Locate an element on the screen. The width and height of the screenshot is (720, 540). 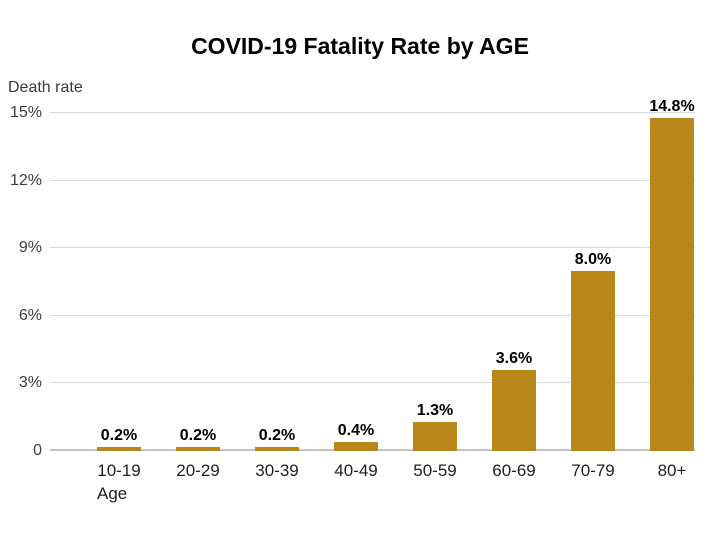
y-tick-label: 12% is located at coordinates (25, 180).